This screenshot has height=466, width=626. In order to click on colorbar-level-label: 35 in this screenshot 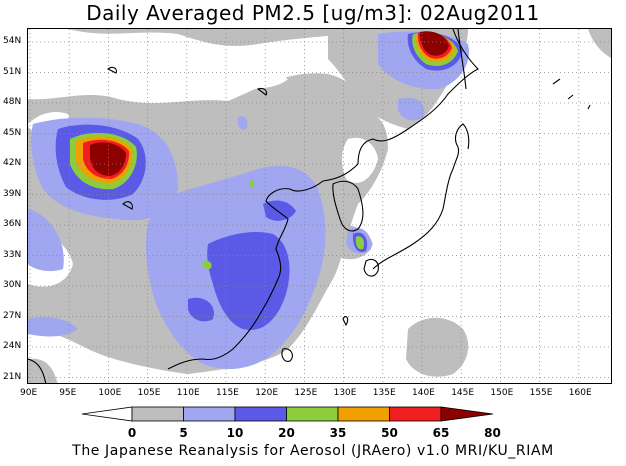, I will do `click(338, 432)`.